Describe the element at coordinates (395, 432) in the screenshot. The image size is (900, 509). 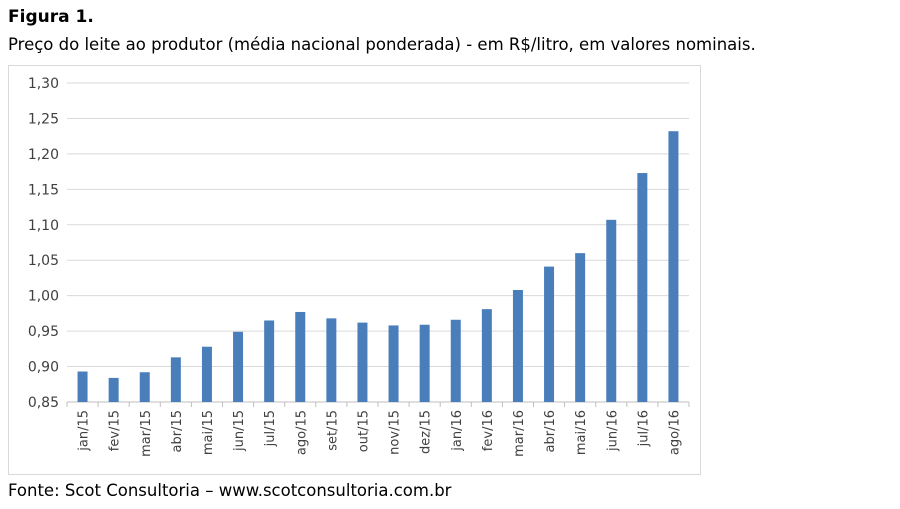
I see `x-tick-label: nov/15` at that location.